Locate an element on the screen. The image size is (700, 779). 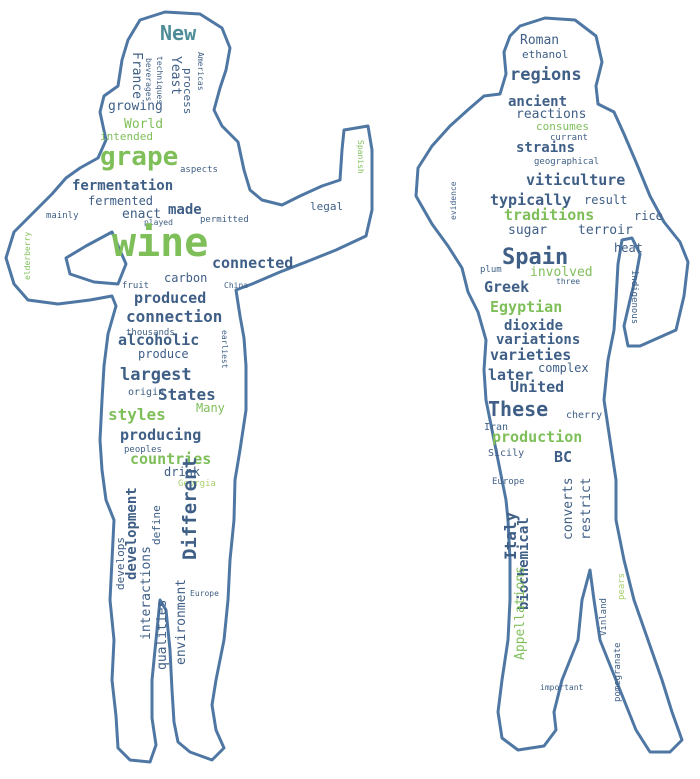
left-word-france: France is located at coordinates (136, 75).